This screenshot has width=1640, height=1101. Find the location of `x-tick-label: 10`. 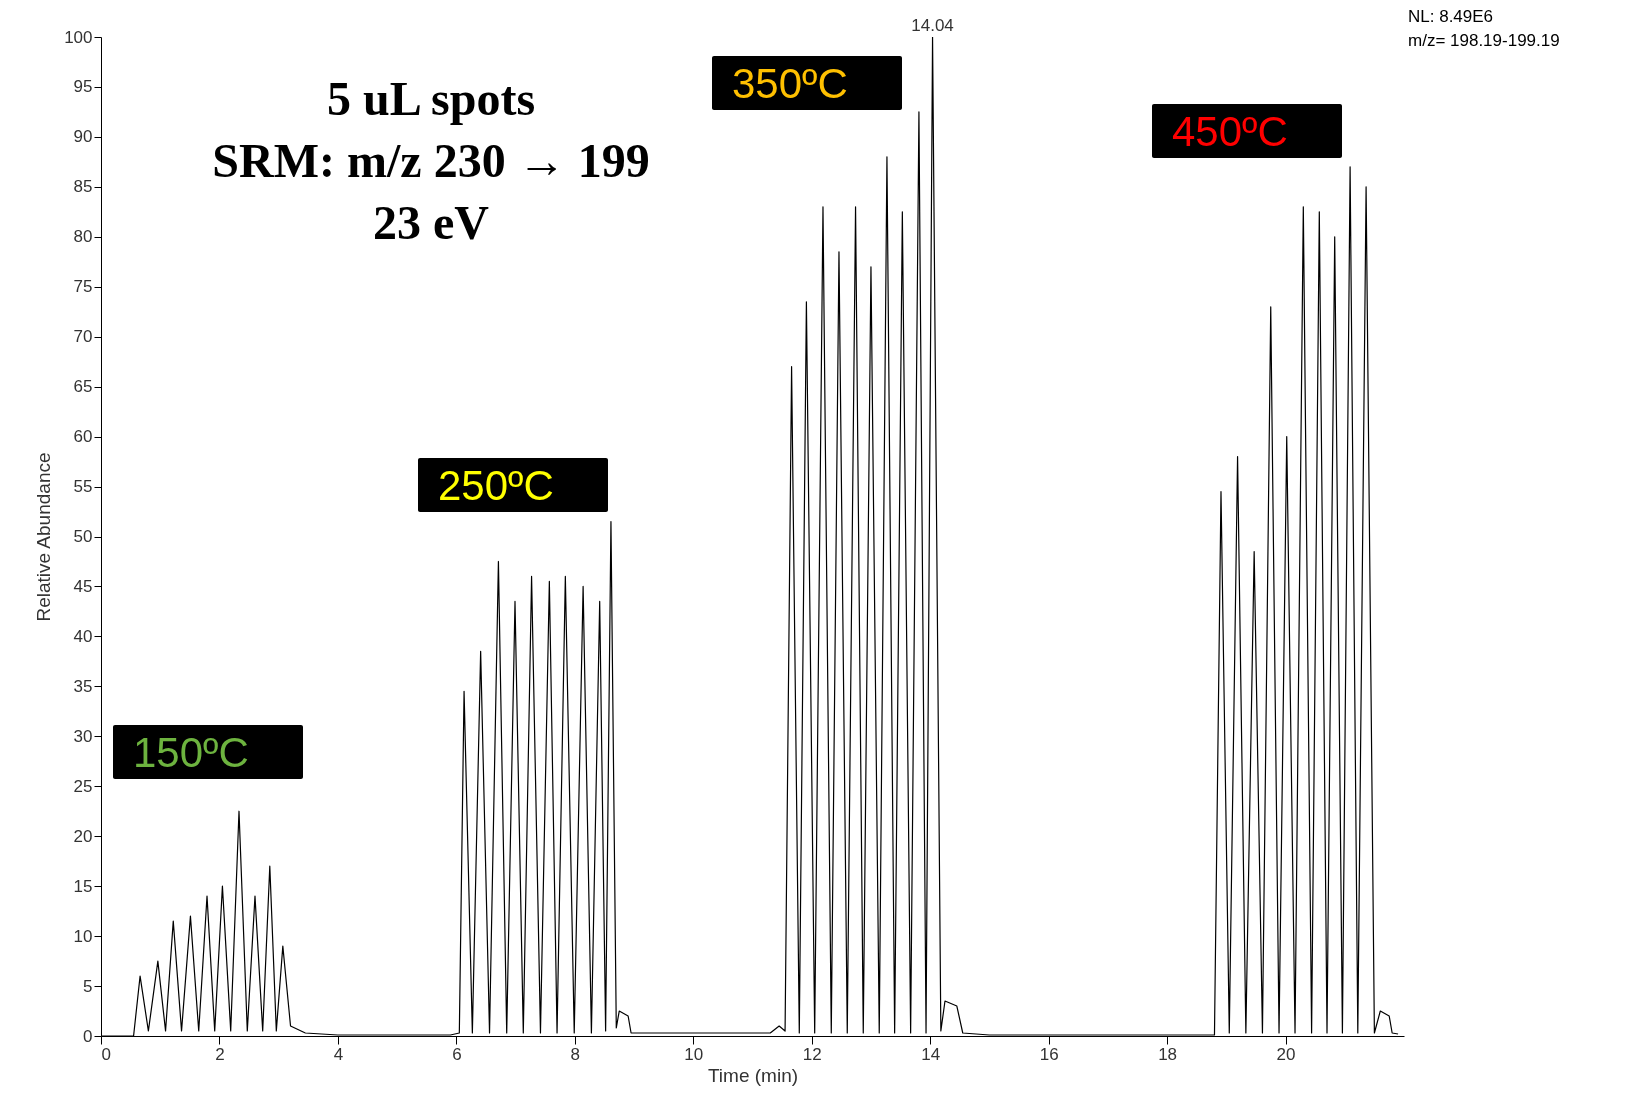

x-tick-label: 10 is located at coordinates (694, 1054).